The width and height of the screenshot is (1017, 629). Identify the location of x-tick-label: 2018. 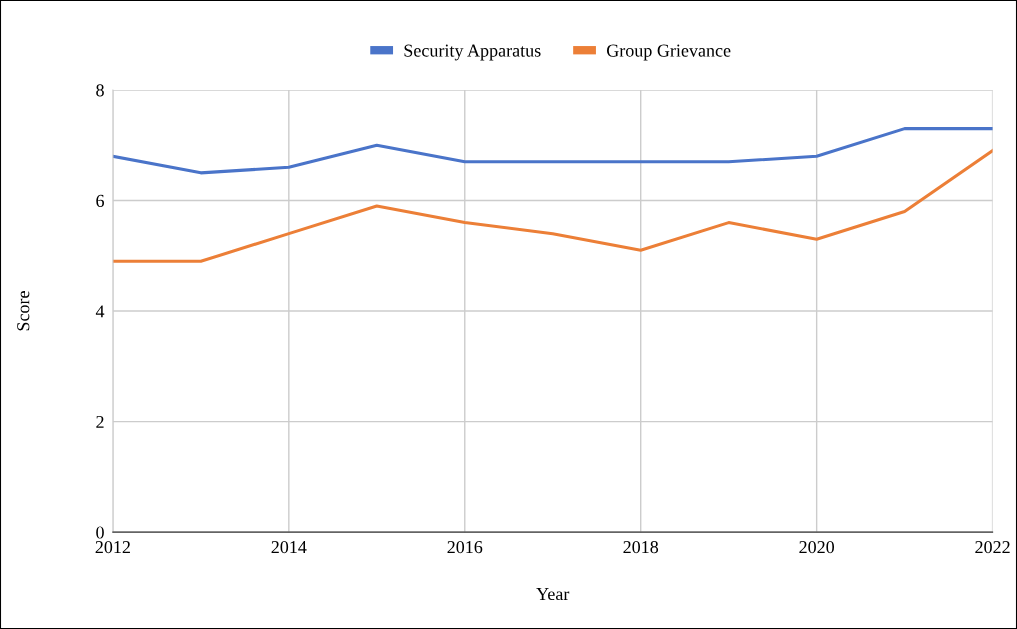
(641, 547).